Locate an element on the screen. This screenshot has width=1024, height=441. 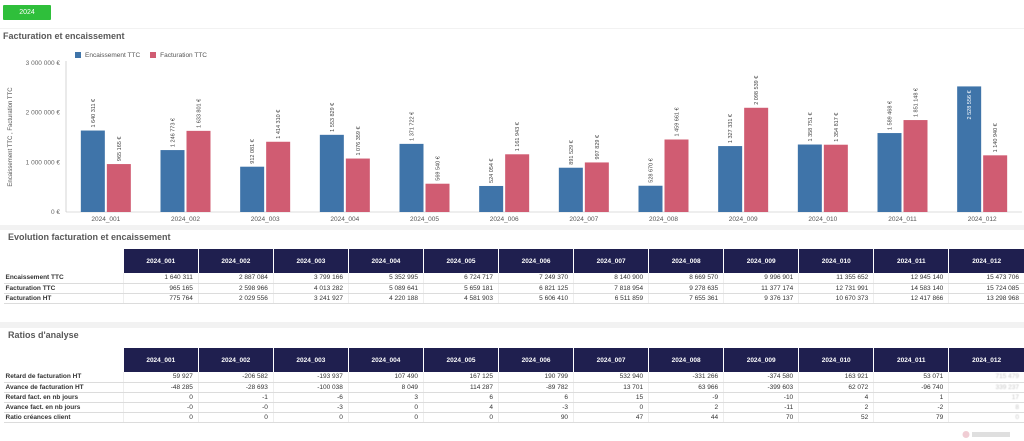
ratios-column-header: 2024_011 is located at coordinates (911, 360).